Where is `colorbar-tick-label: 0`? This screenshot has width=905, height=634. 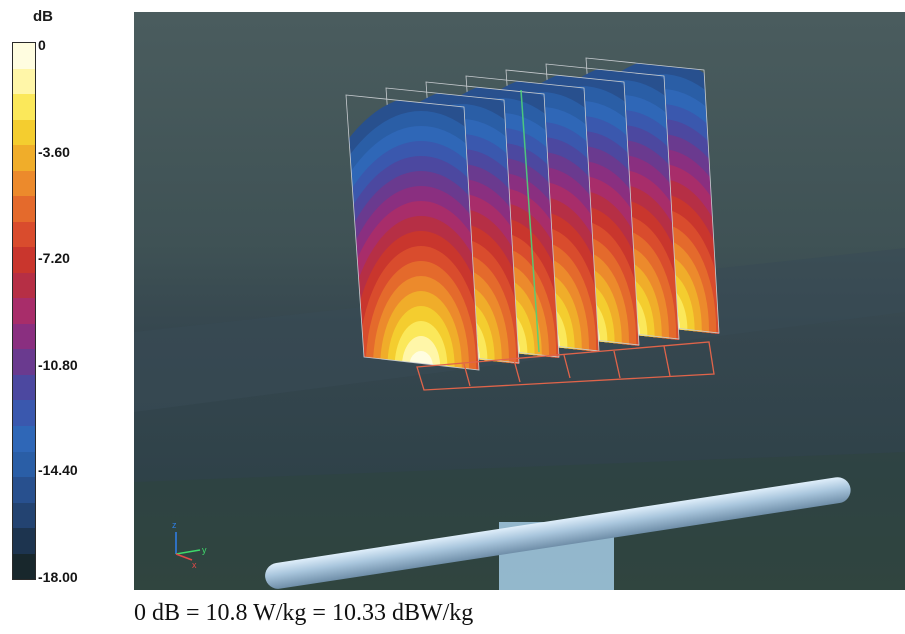 colorbar-tick-label: 0 is located at coordinates (42, 45).